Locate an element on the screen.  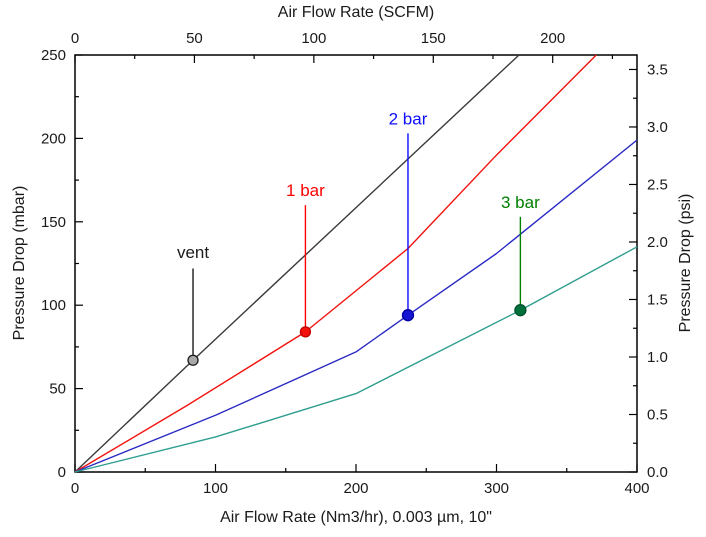
left-tick-label: 250 is located at coordinates (53, 55).